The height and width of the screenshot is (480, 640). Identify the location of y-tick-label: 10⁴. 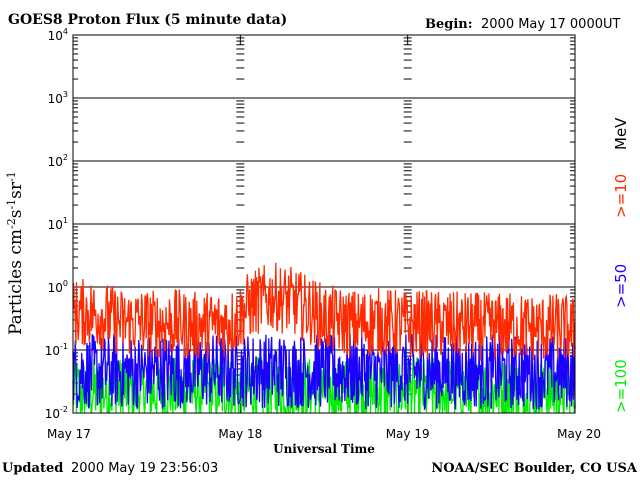
(58, 35).